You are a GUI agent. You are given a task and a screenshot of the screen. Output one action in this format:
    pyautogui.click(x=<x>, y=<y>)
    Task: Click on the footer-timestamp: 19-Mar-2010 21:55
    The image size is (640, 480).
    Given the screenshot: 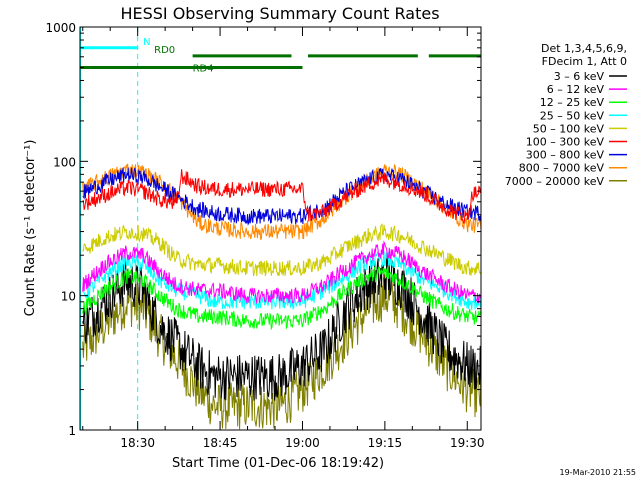 What is the action you would take?
    pyautogui.click(x=598, y=472)
    